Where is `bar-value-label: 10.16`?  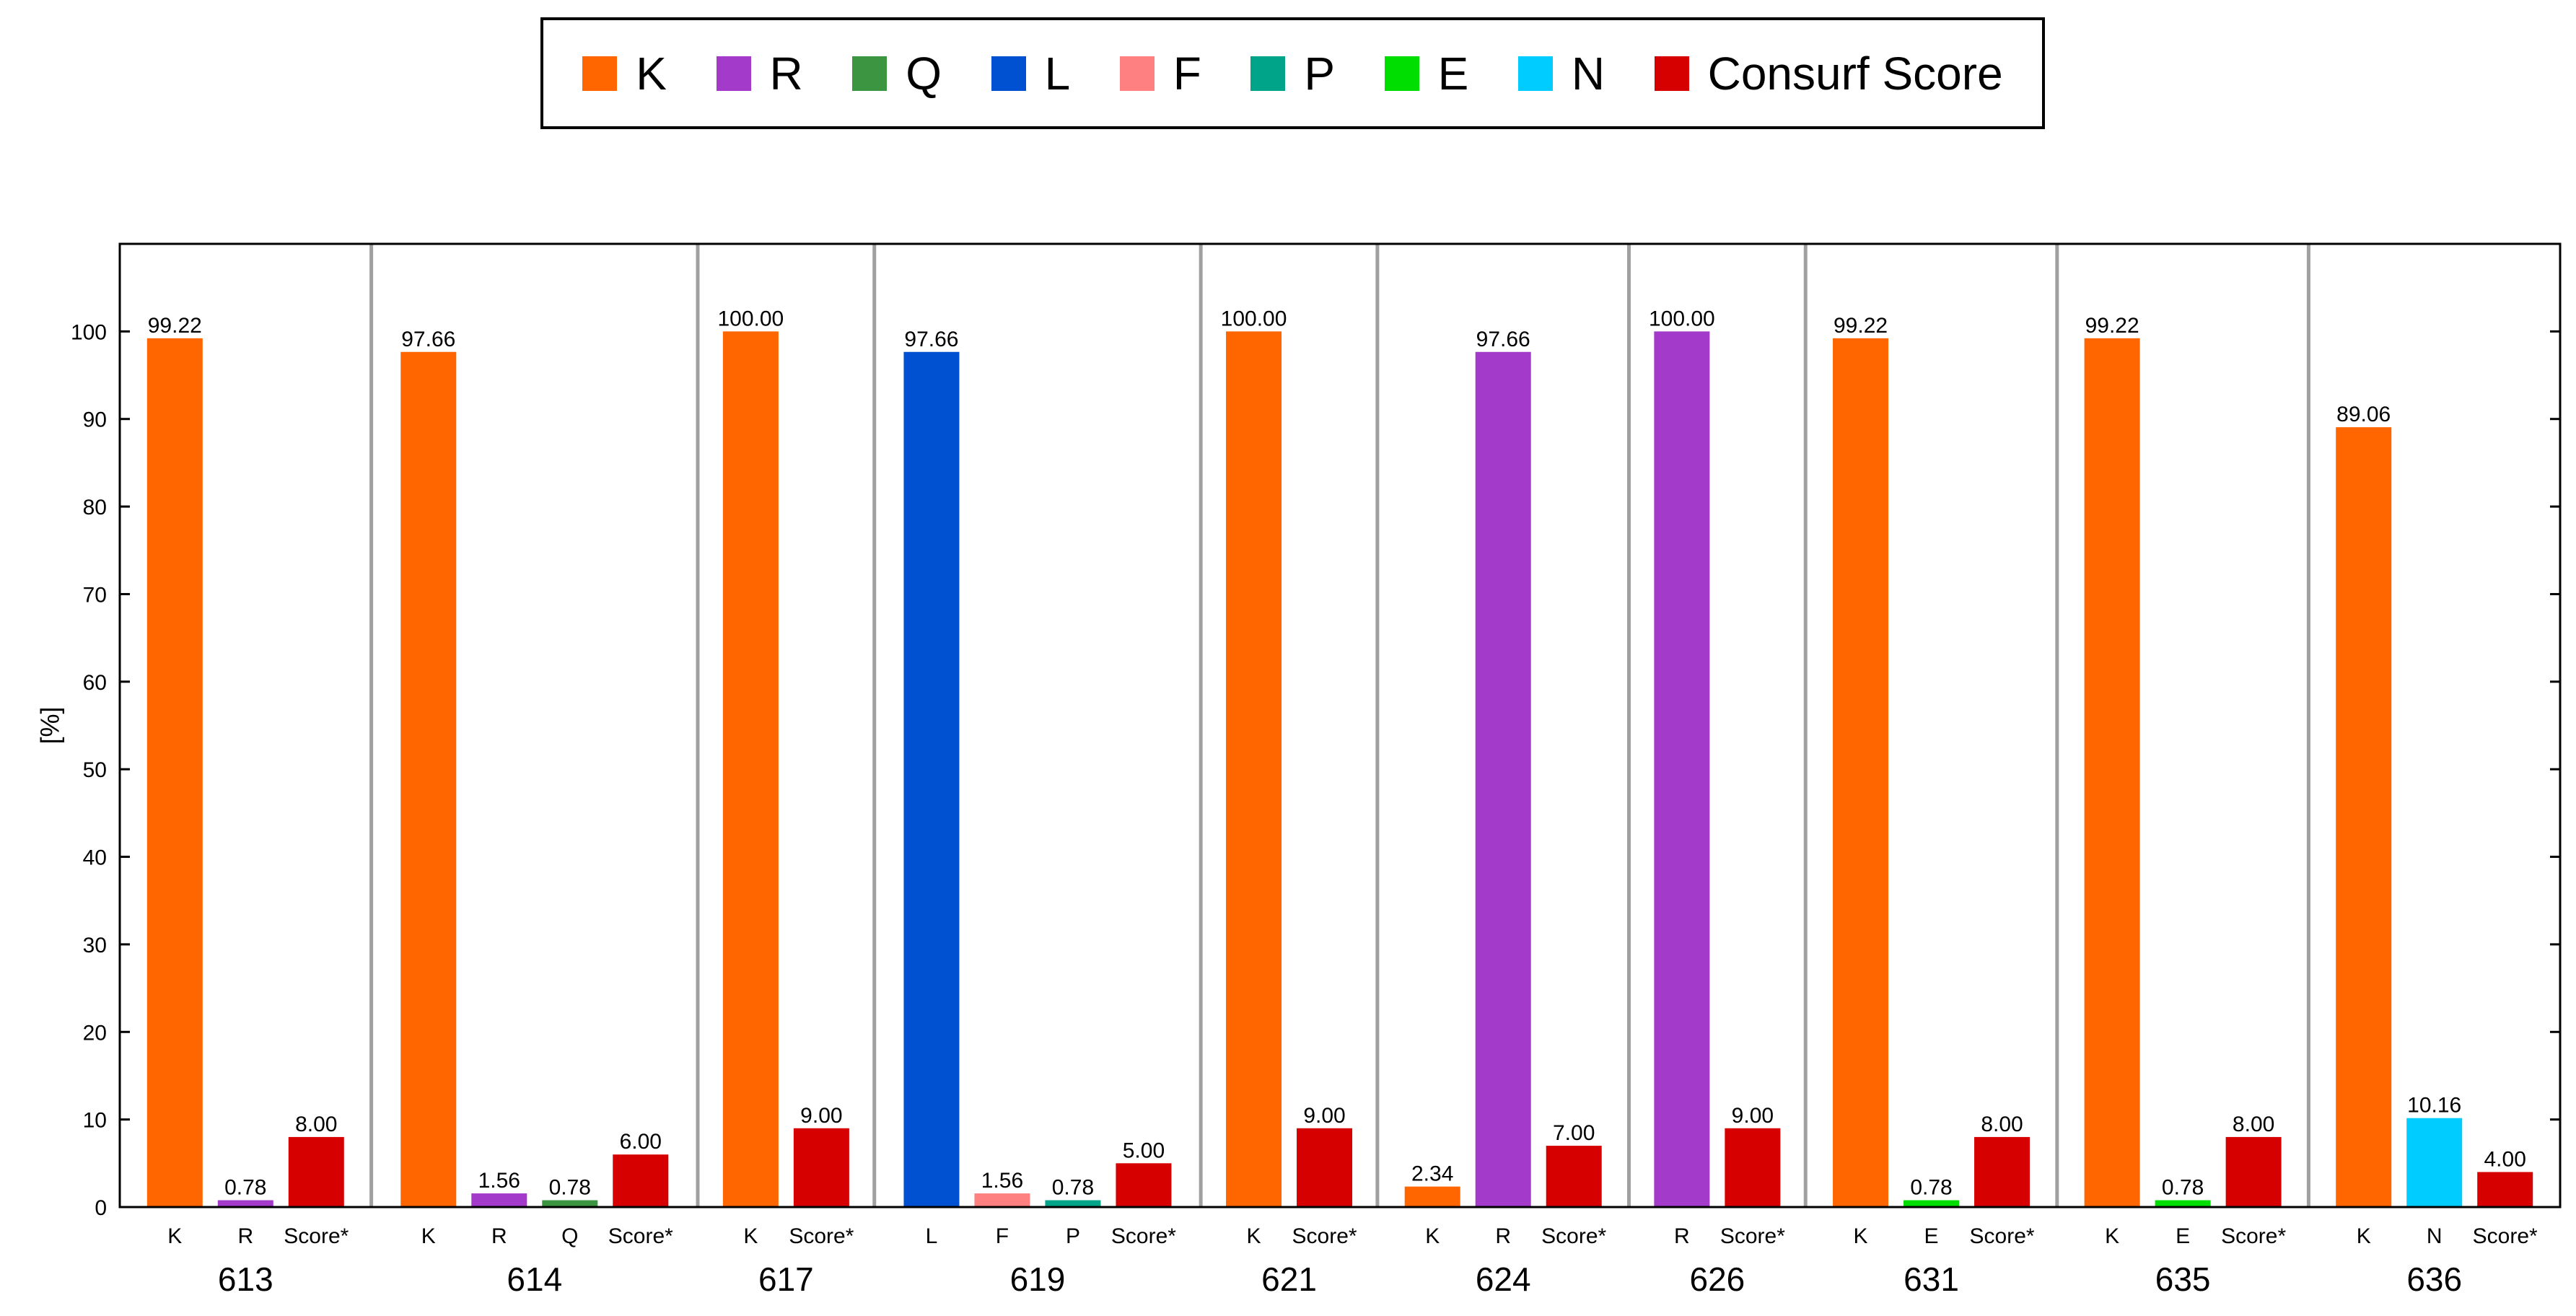 bar-value-label: 10.16 is located at coordinates (2434, 1106).